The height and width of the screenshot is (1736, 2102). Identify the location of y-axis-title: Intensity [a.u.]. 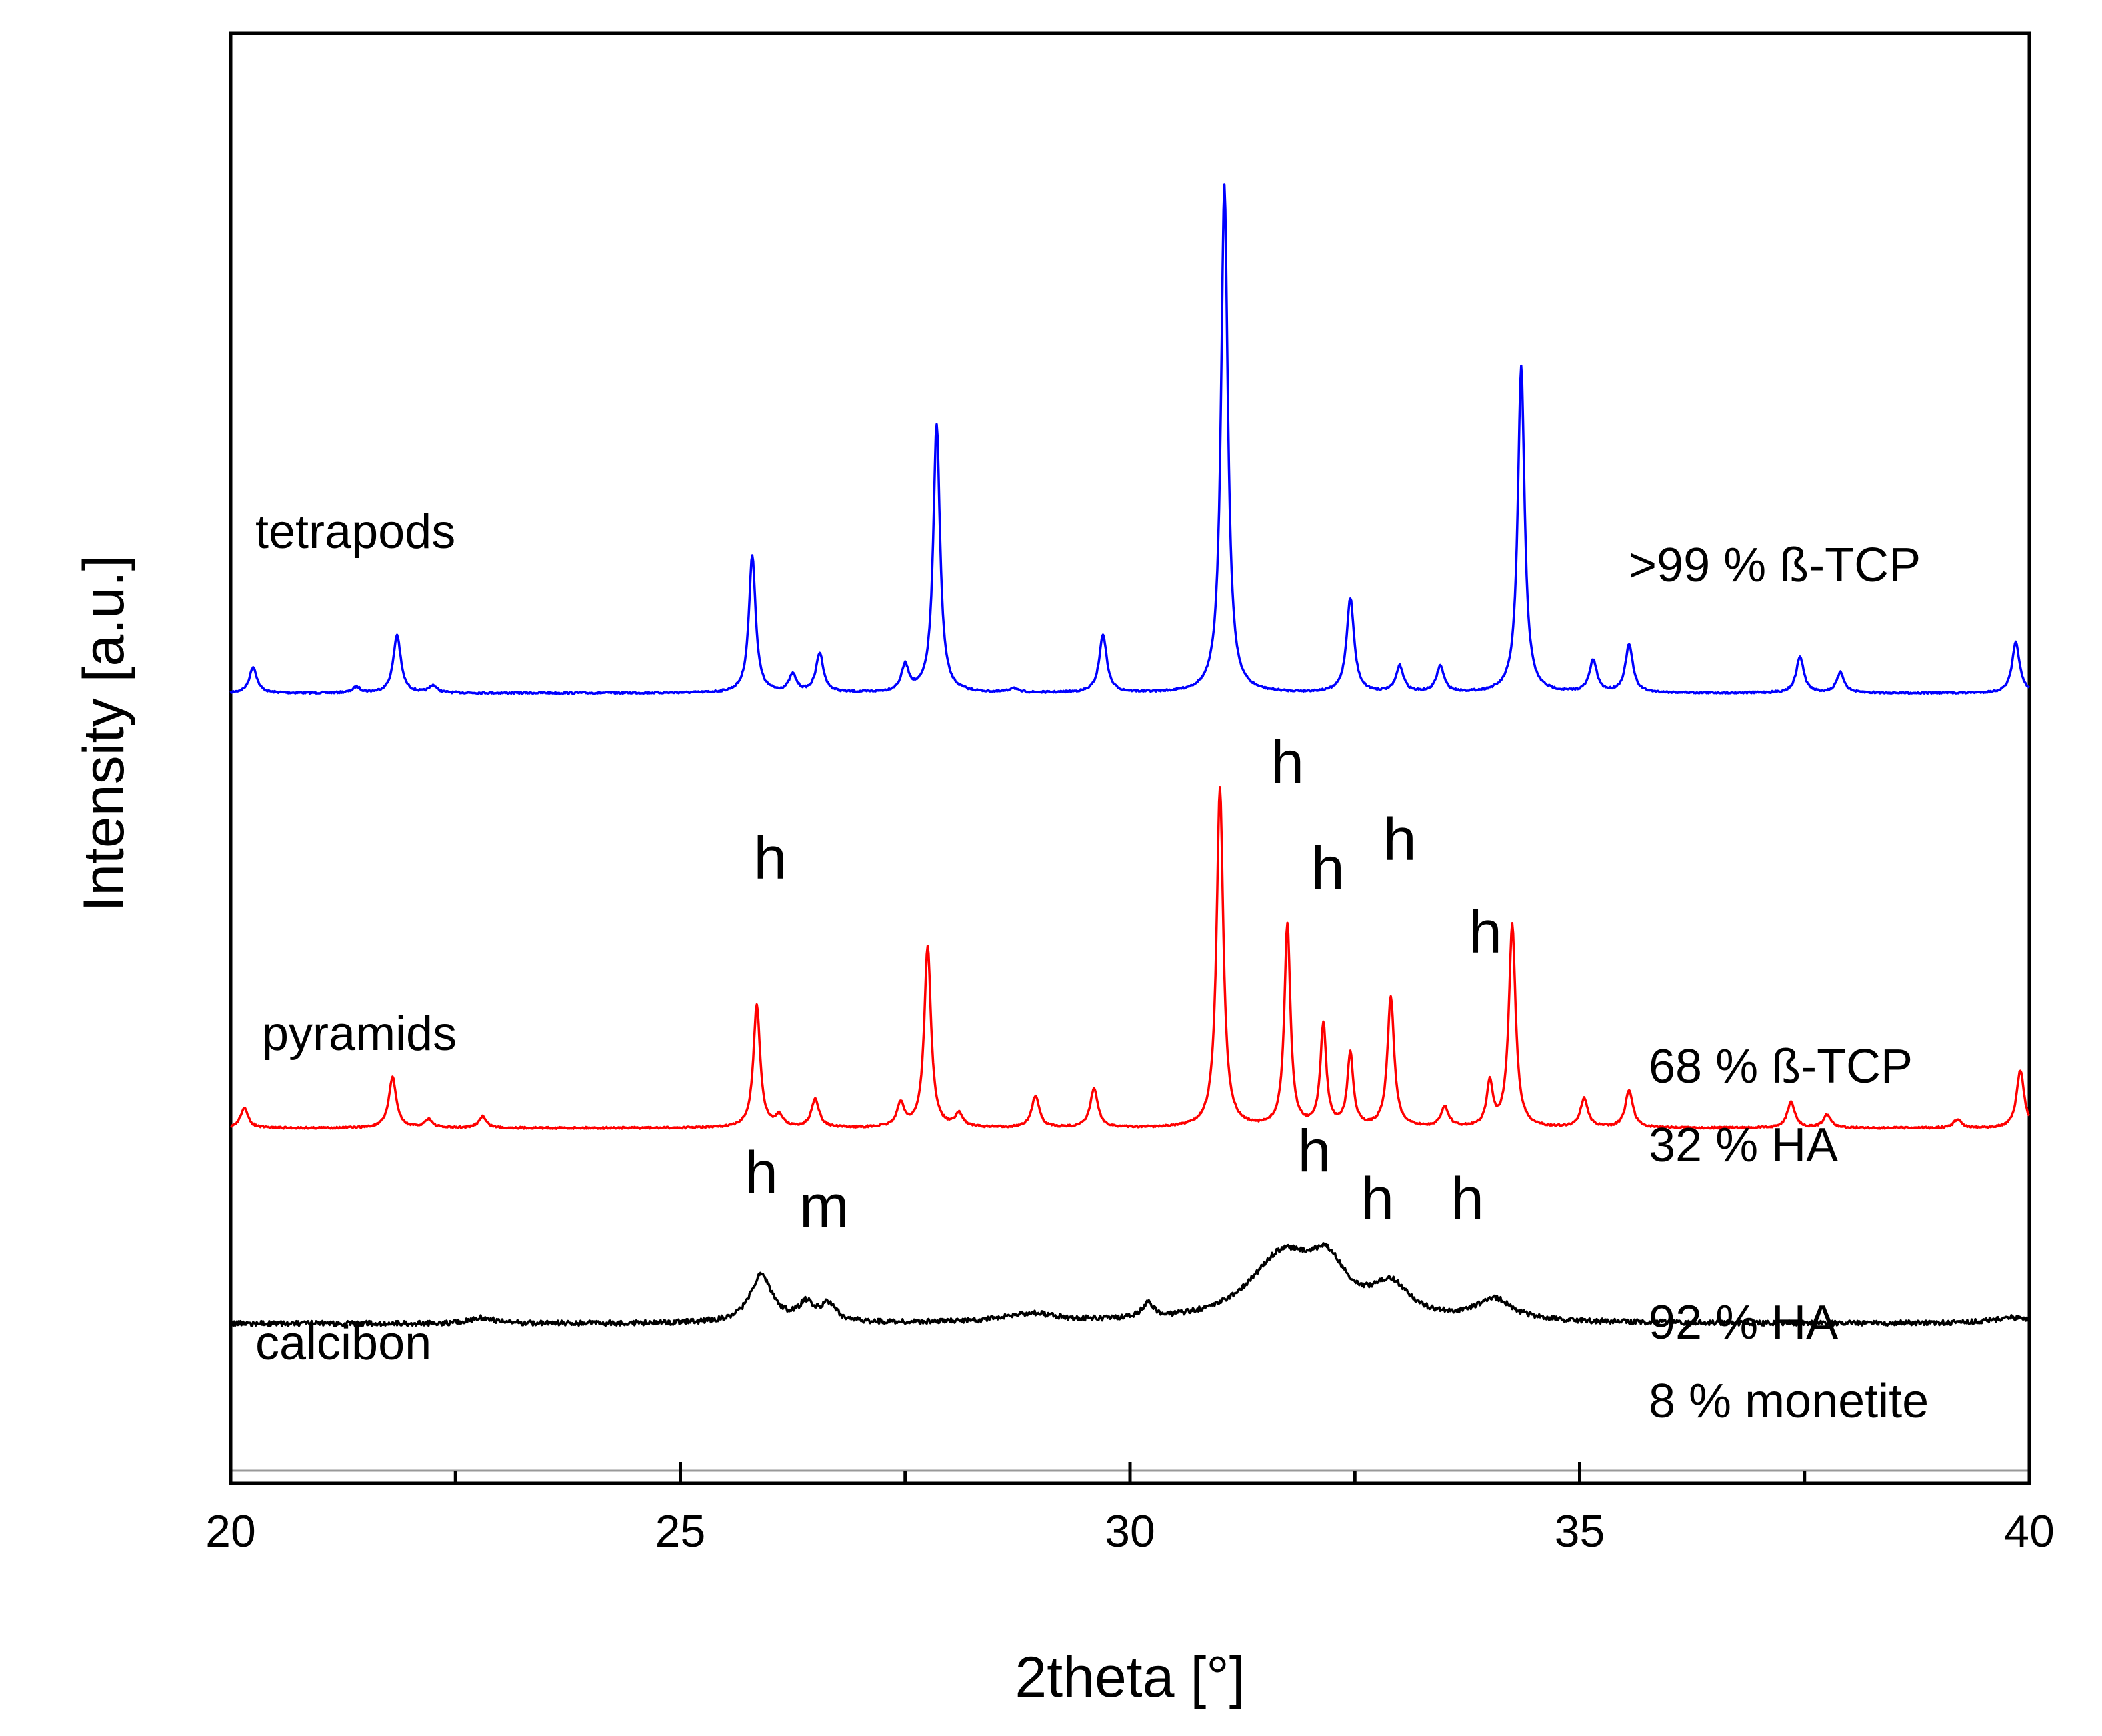
(104, 733).